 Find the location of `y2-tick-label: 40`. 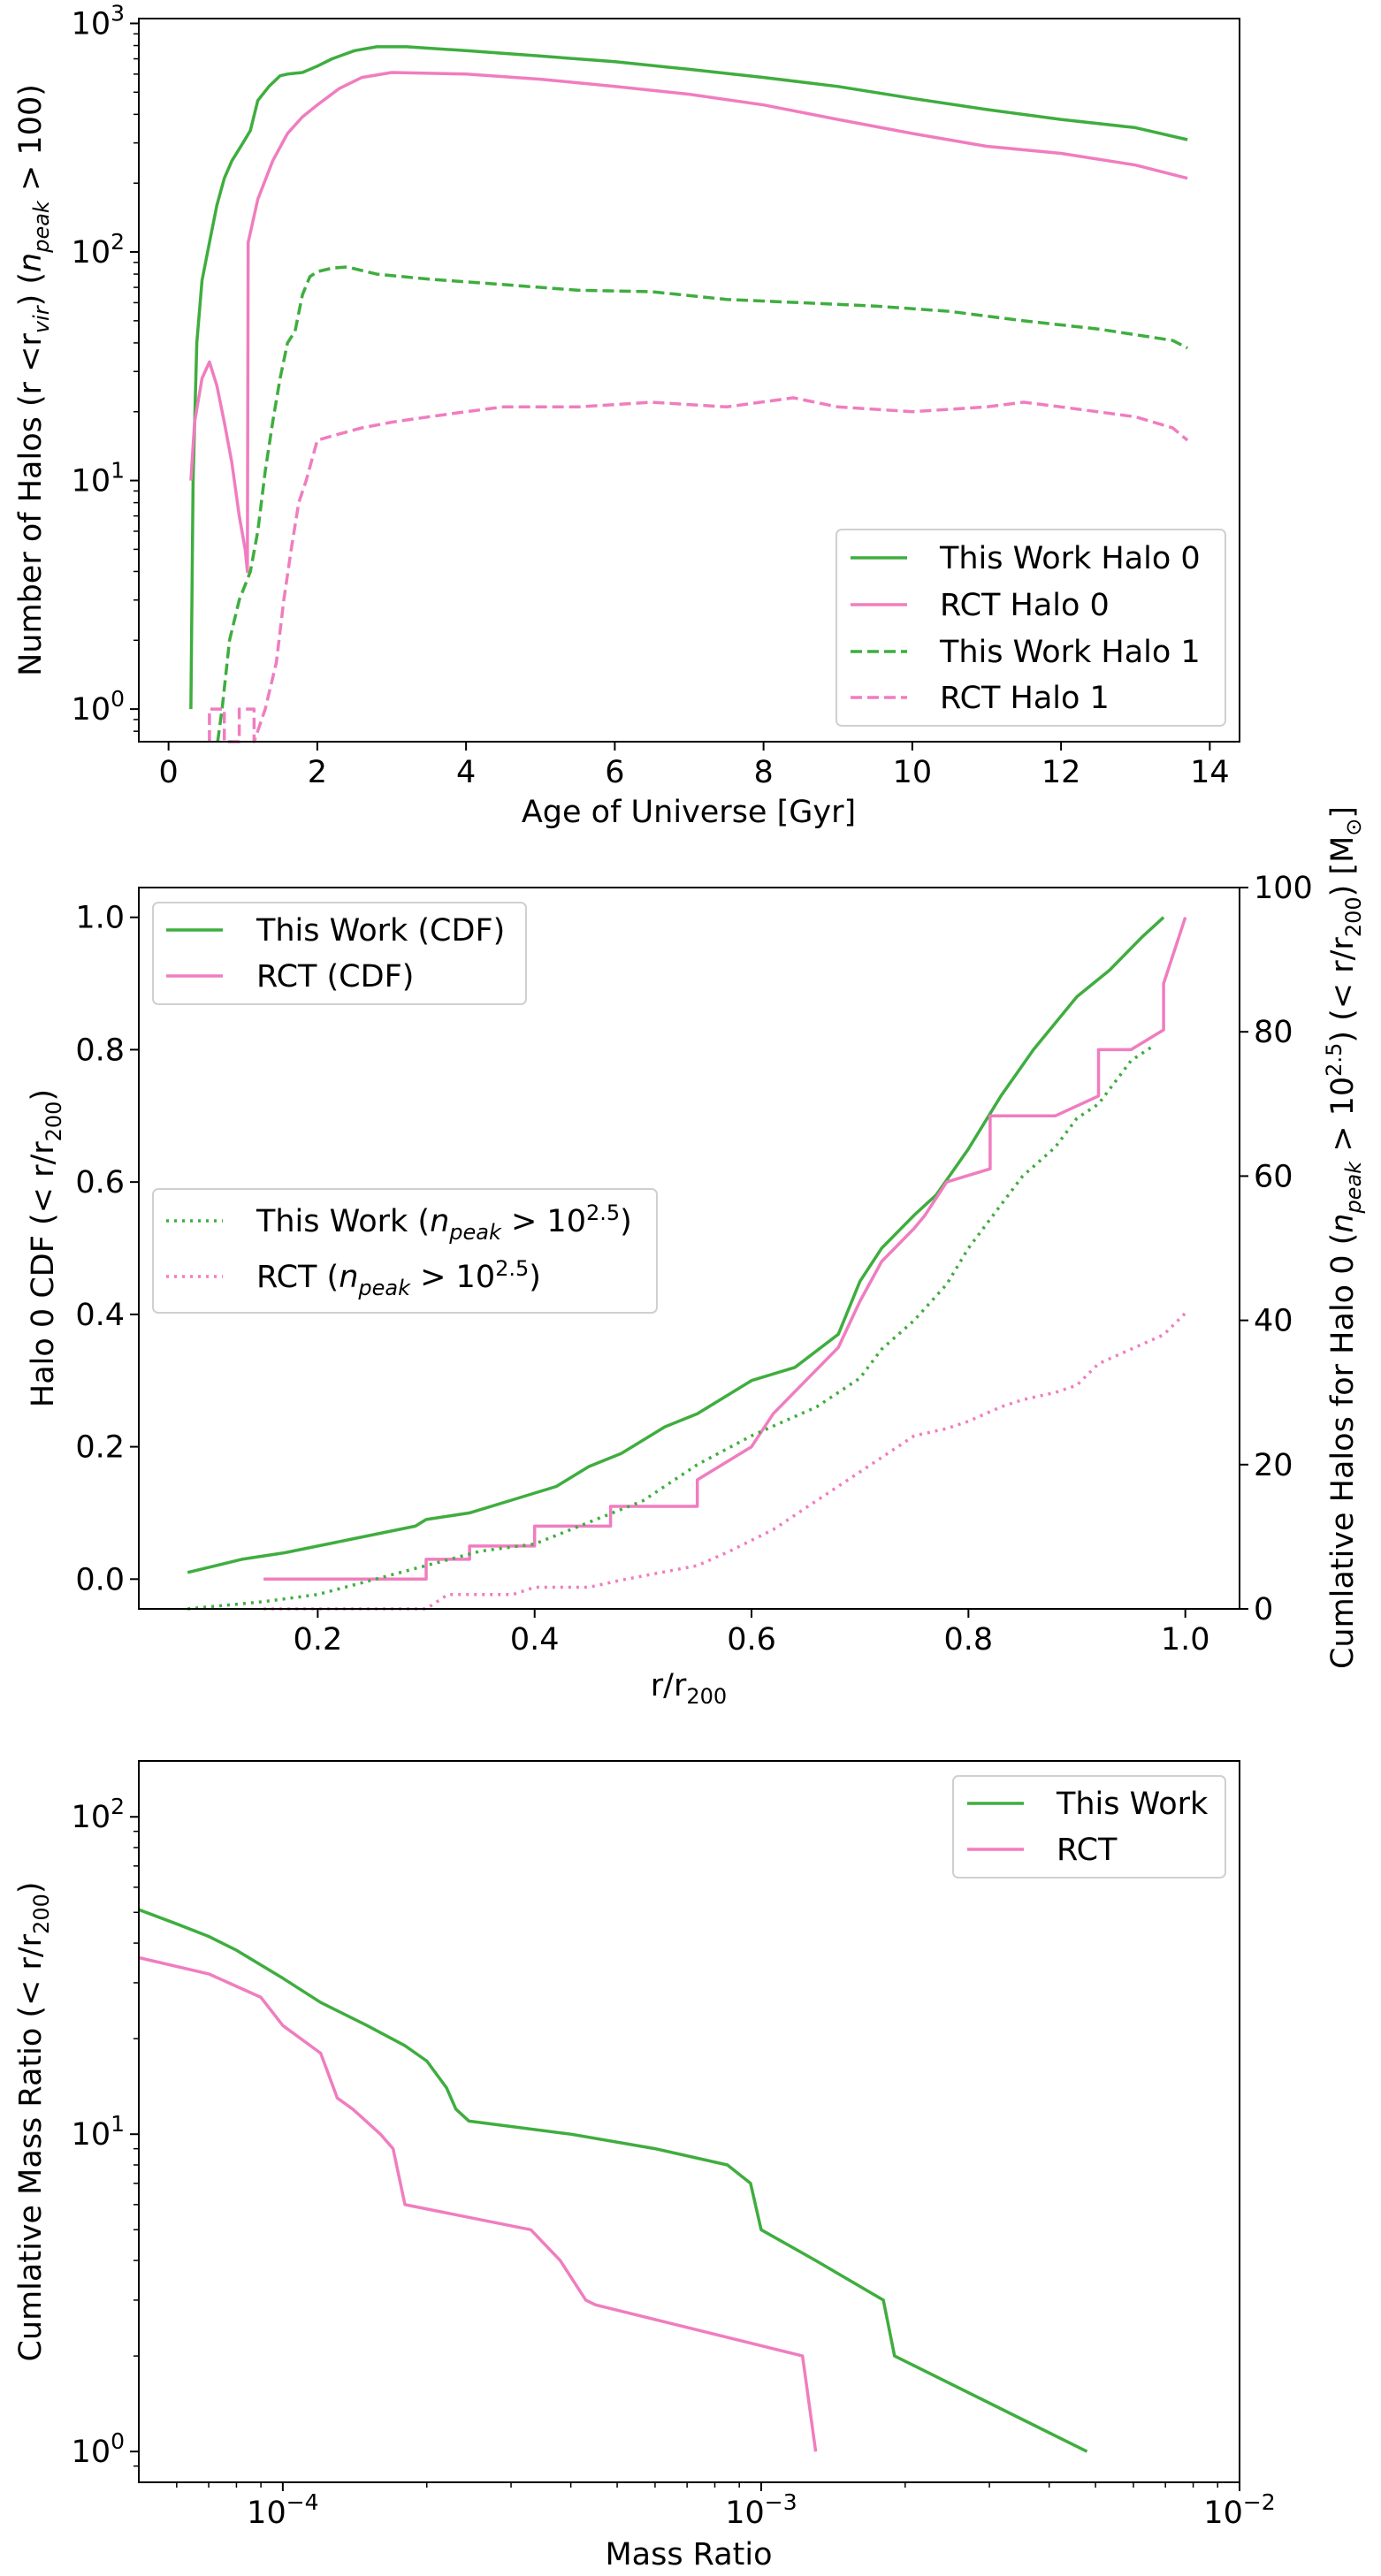

y2-tick-label: 40 is located at coordinates (1273, 1321).